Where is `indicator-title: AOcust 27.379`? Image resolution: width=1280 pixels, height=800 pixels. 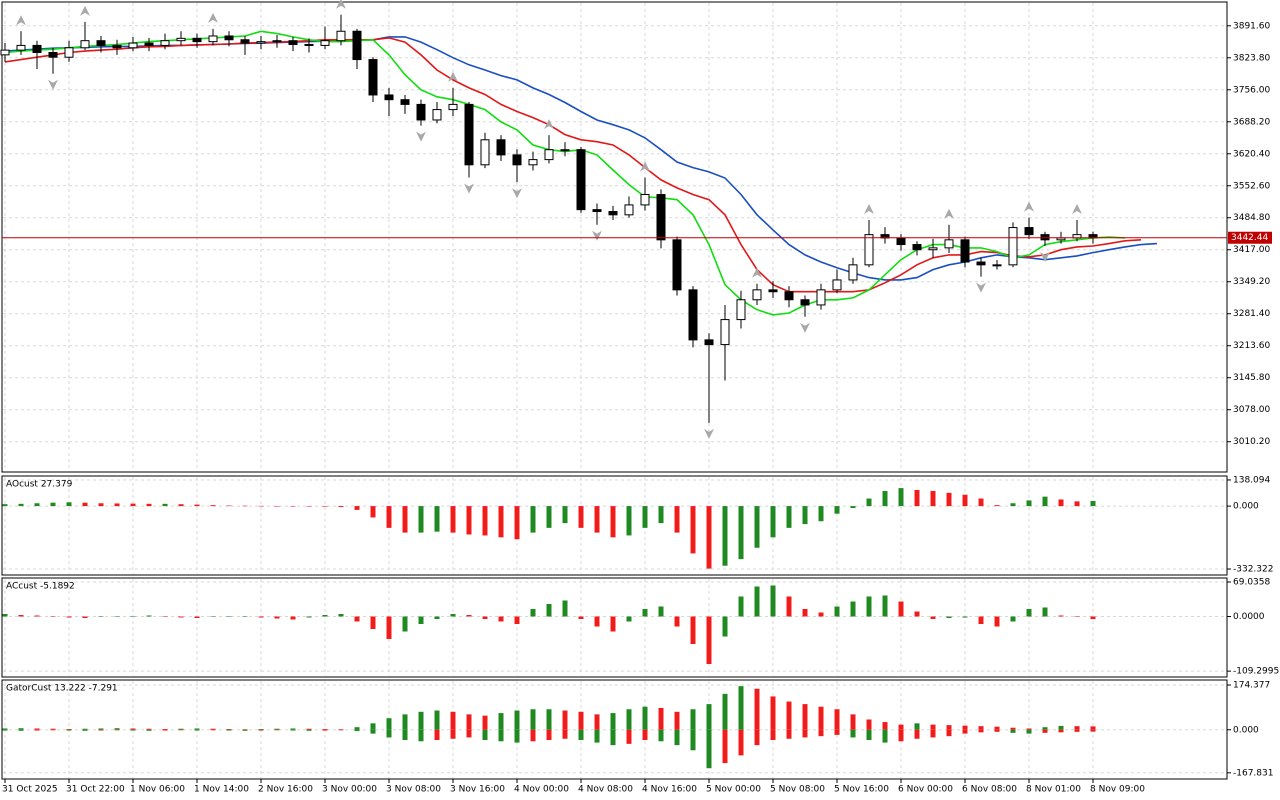
indicator-title: AOcust 27.379 is located at coordinates (39, 485).